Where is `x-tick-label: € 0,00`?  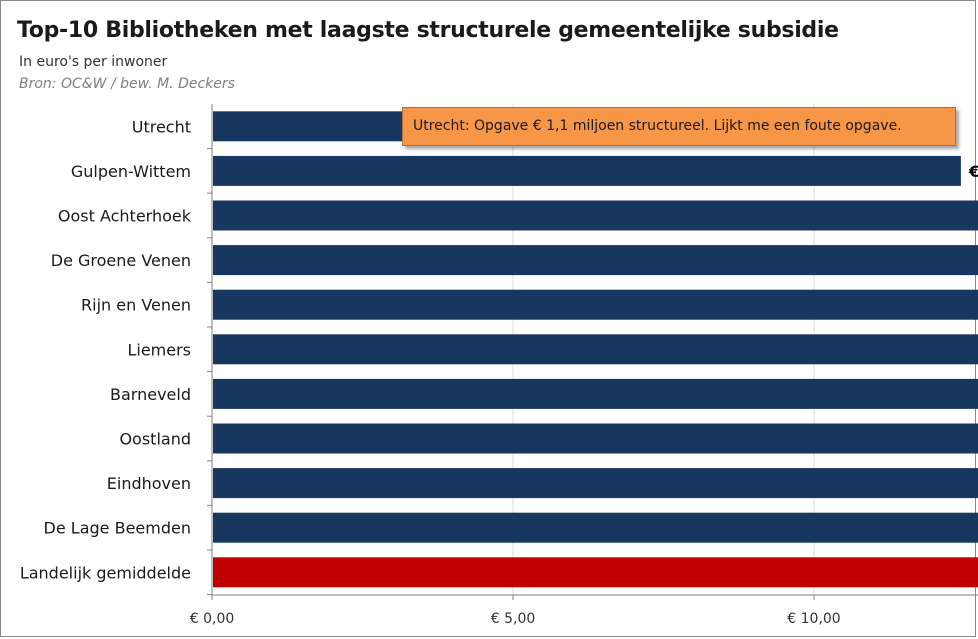
x-tick-label: € 0,00 is located at coordinates (212, 619).